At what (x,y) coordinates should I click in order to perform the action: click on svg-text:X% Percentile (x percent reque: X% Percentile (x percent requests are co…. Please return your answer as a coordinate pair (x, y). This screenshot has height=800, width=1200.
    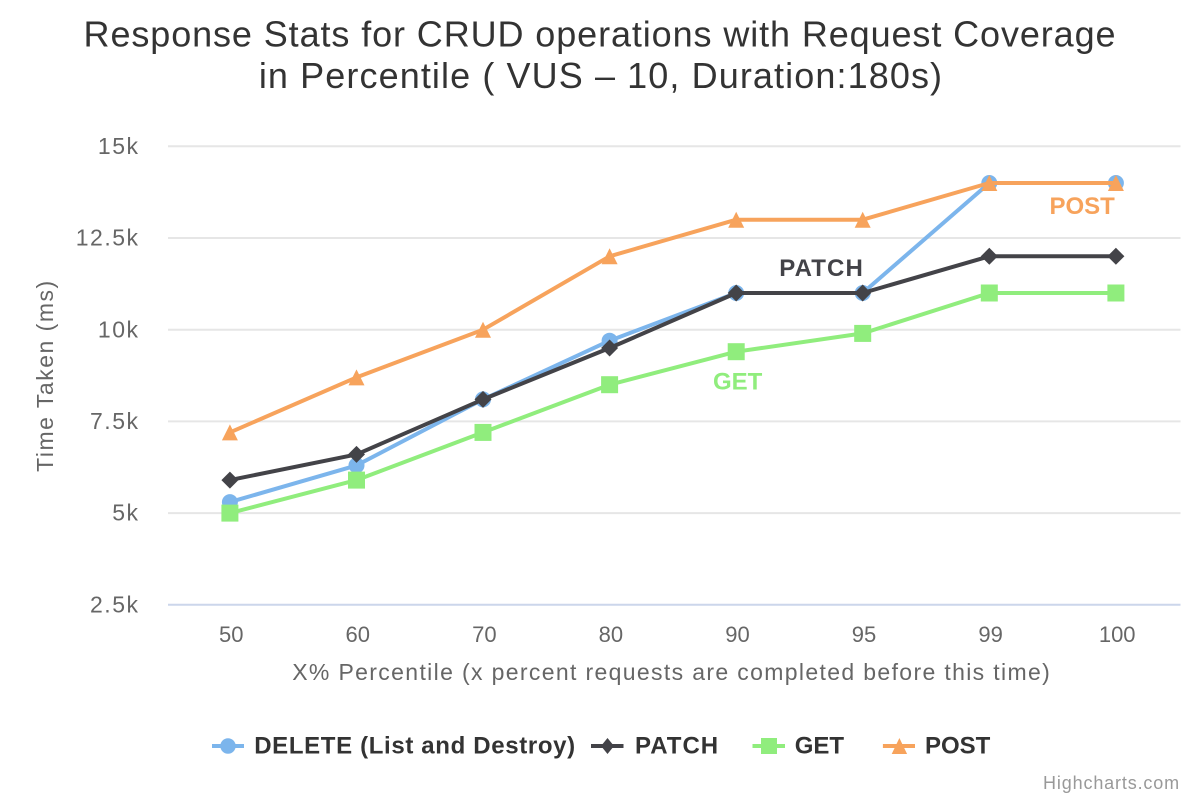
    Looking at the image, I should click on (671, 672).